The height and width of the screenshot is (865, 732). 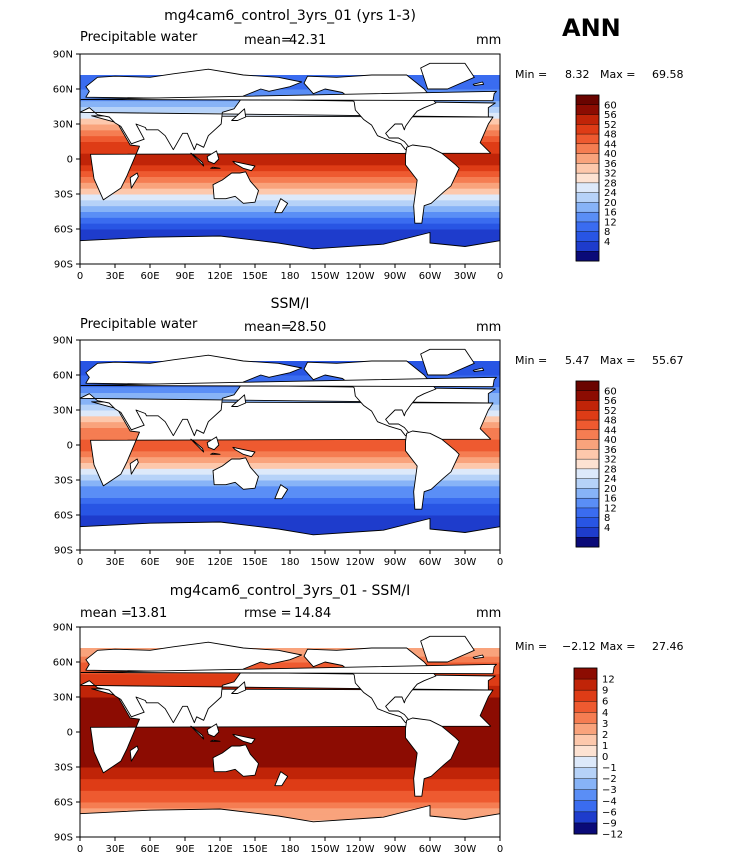 What do you see at coordinates (577, 74) in the screenshot?
I see `panel-1-min-value: 8.32` at bounding box center [577, 74].